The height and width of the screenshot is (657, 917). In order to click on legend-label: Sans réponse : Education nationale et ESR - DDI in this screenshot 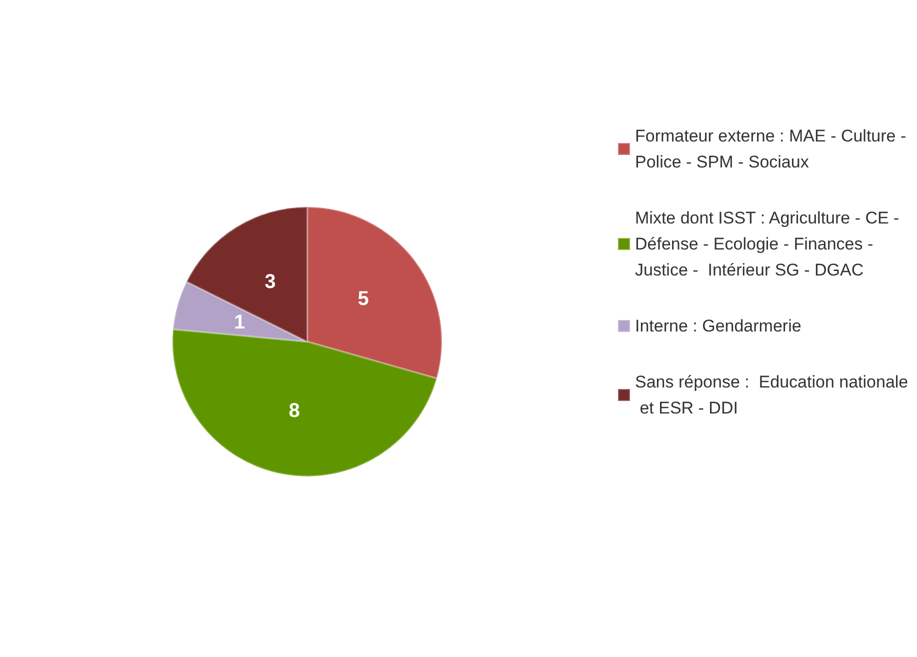, I will do `click(771, 395)`.